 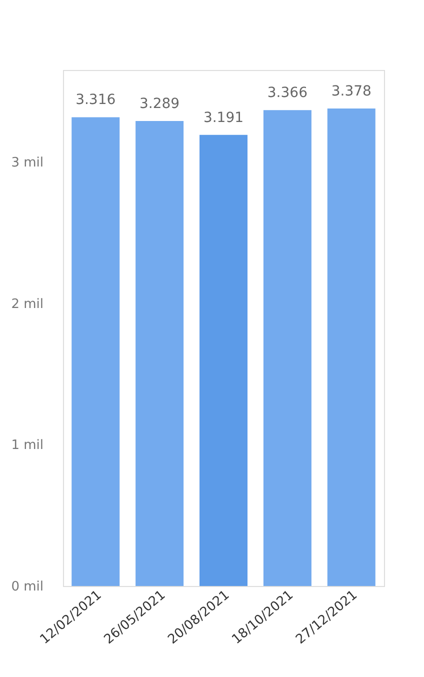 I want to click on data-label: 3.366, so click(x=287, y=93).